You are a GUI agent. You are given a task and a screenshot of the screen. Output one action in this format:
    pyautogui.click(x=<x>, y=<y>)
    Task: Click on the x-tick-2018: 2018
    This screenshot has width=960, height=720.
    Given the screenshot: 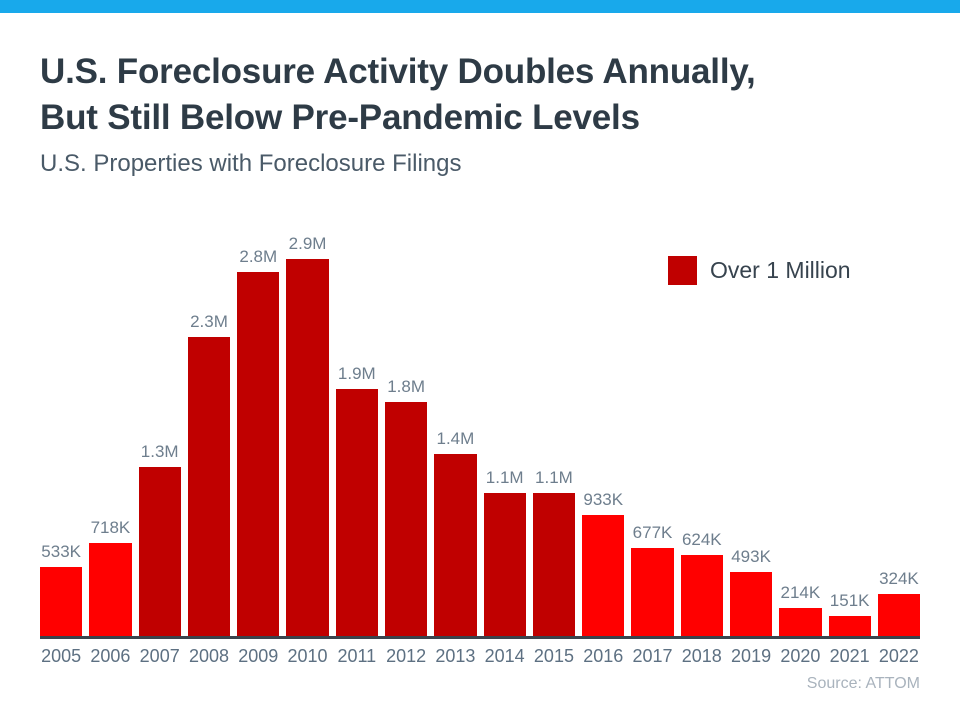 What is the action you would take?
    pyautogui.click(x=701, y=656)
    